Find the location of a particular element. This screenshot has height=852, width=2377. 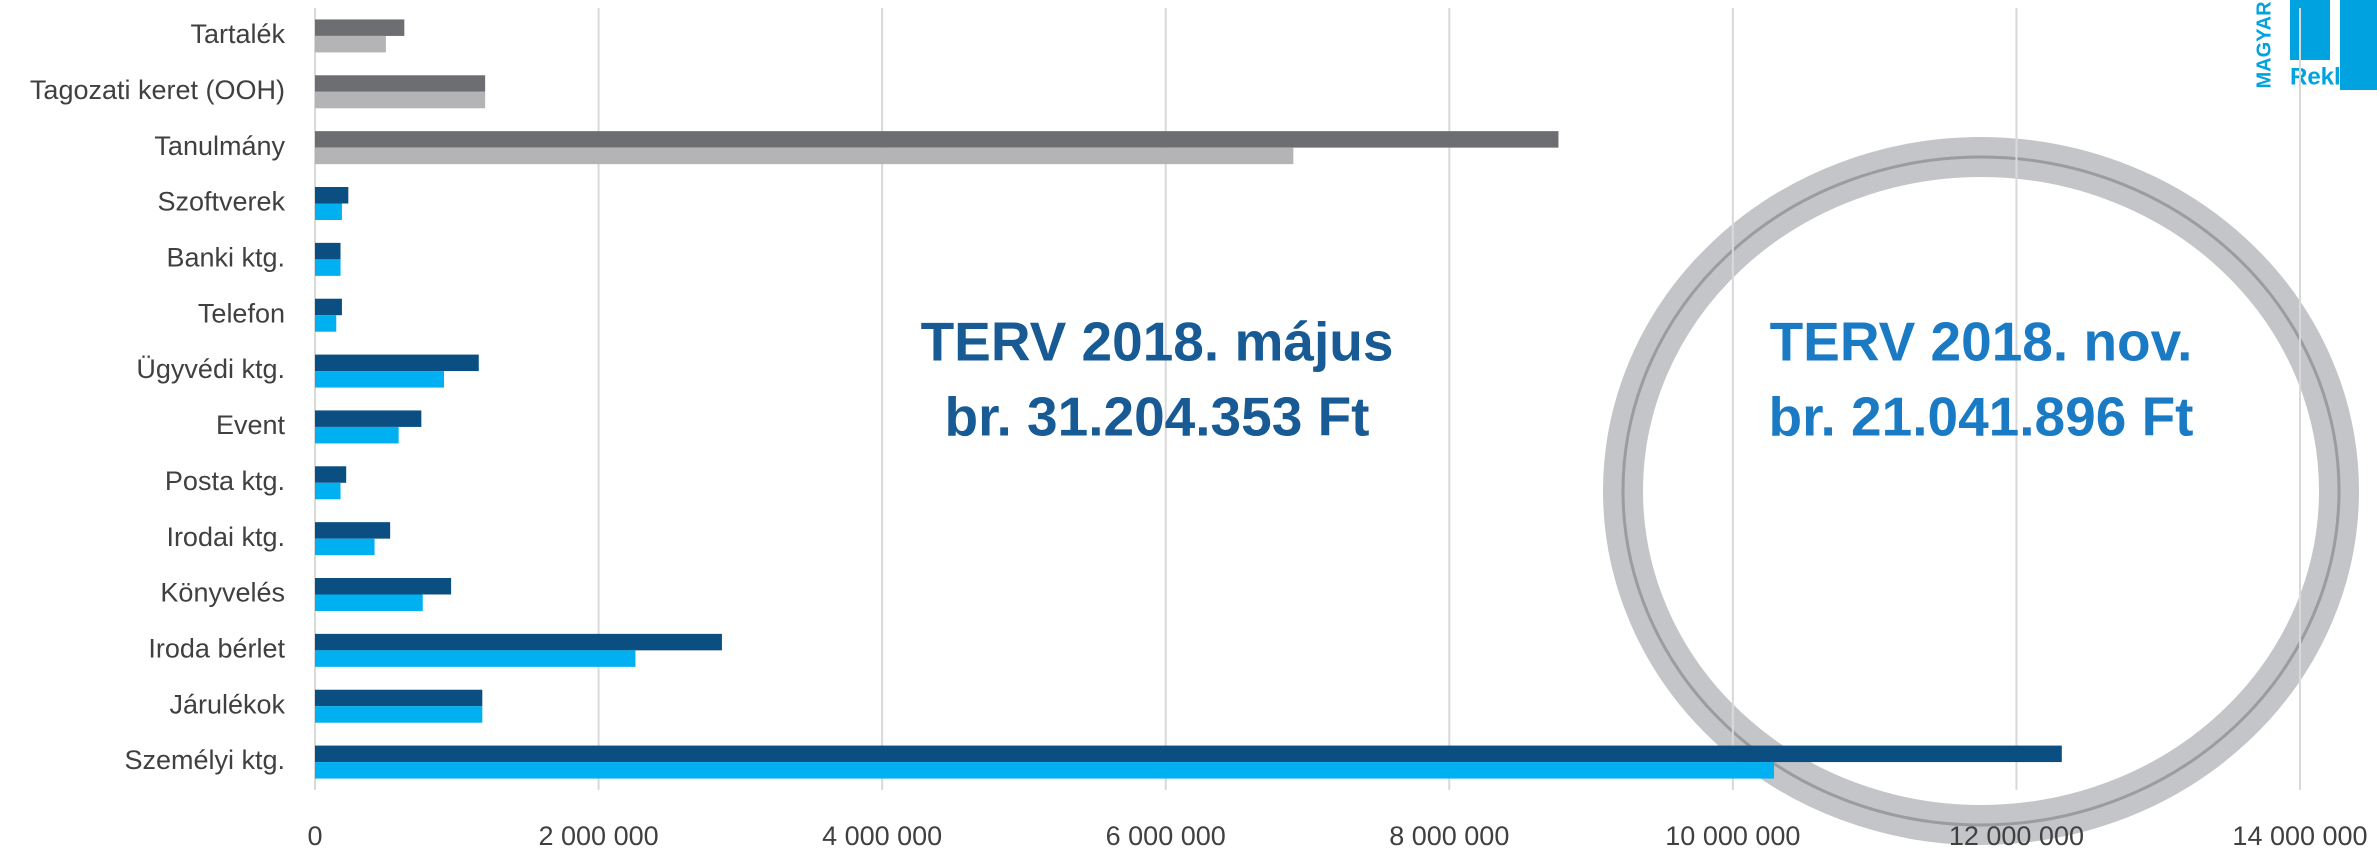

annotation: TERV 2018. nov. is located at coordinates (1981, 342).